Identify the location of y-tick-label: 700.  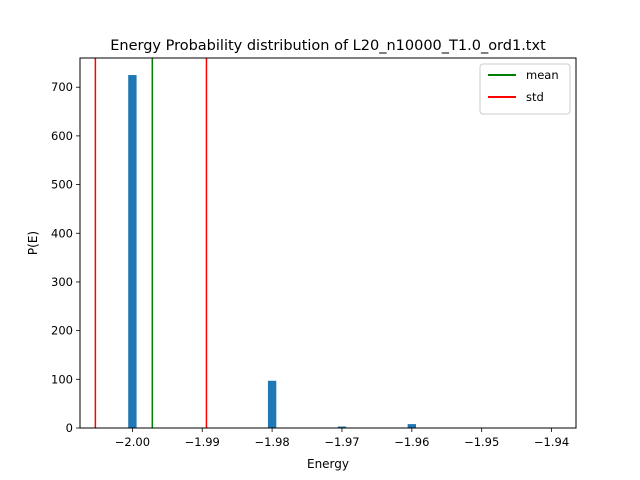
(62, 87).